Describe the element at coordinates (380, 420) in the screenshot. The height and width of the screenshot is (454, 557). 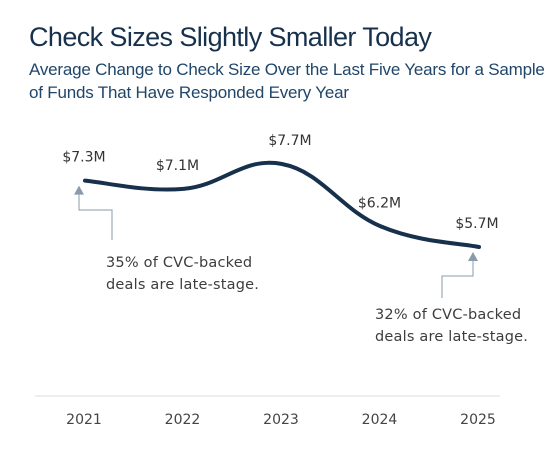
I see `x-tick-2024: 2024` at that location.